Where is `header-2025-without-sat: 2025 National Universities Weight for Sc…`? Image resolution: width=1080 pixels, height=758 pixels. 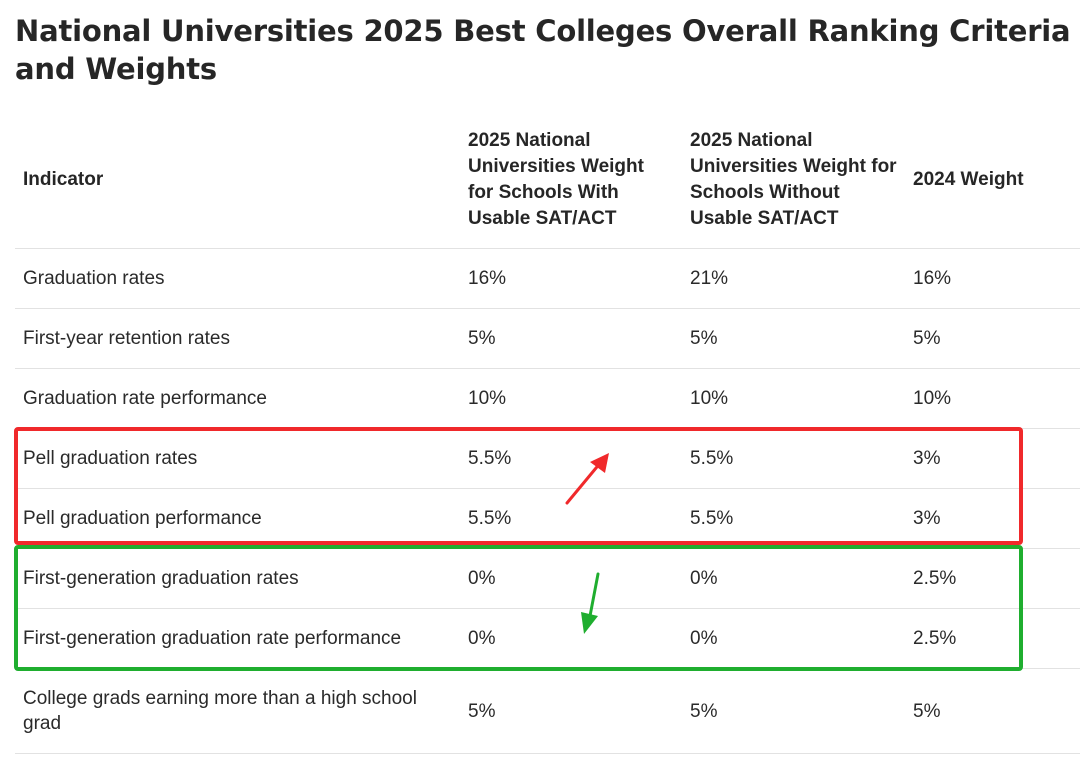
header-2025-without-sat: 2025 National Universities Weight for Sc… is located at coordinates (793, 180).